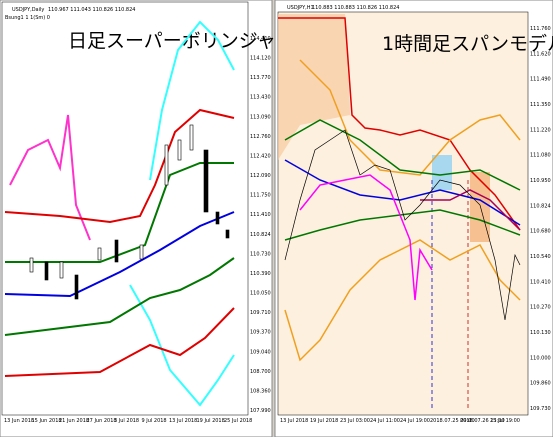 This screenshot has height=437, width=553. What do you see at coordinates (119, 254) in the screenshot?
I see `mid` at bounding box center [119, 254].